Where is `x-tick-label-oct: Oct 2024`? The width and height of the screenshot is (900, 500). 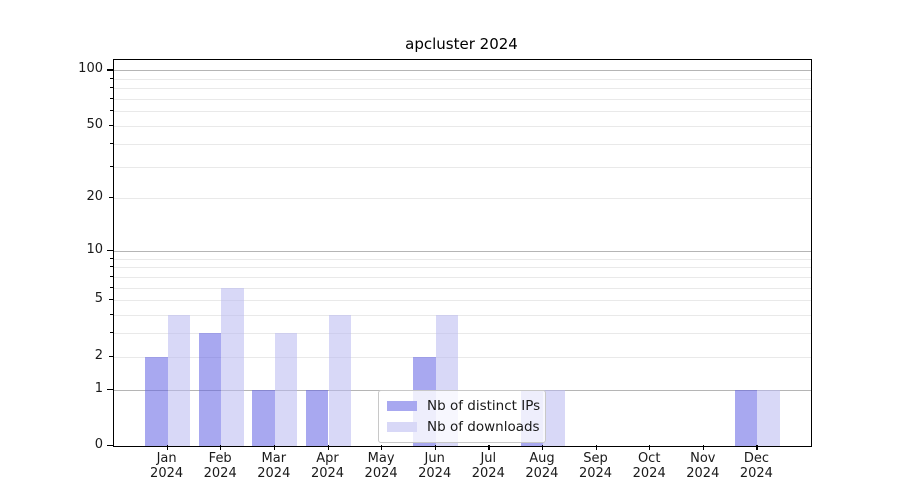
x-tick-label-oct: Oct 2024 is located at coordinates (649, 466).